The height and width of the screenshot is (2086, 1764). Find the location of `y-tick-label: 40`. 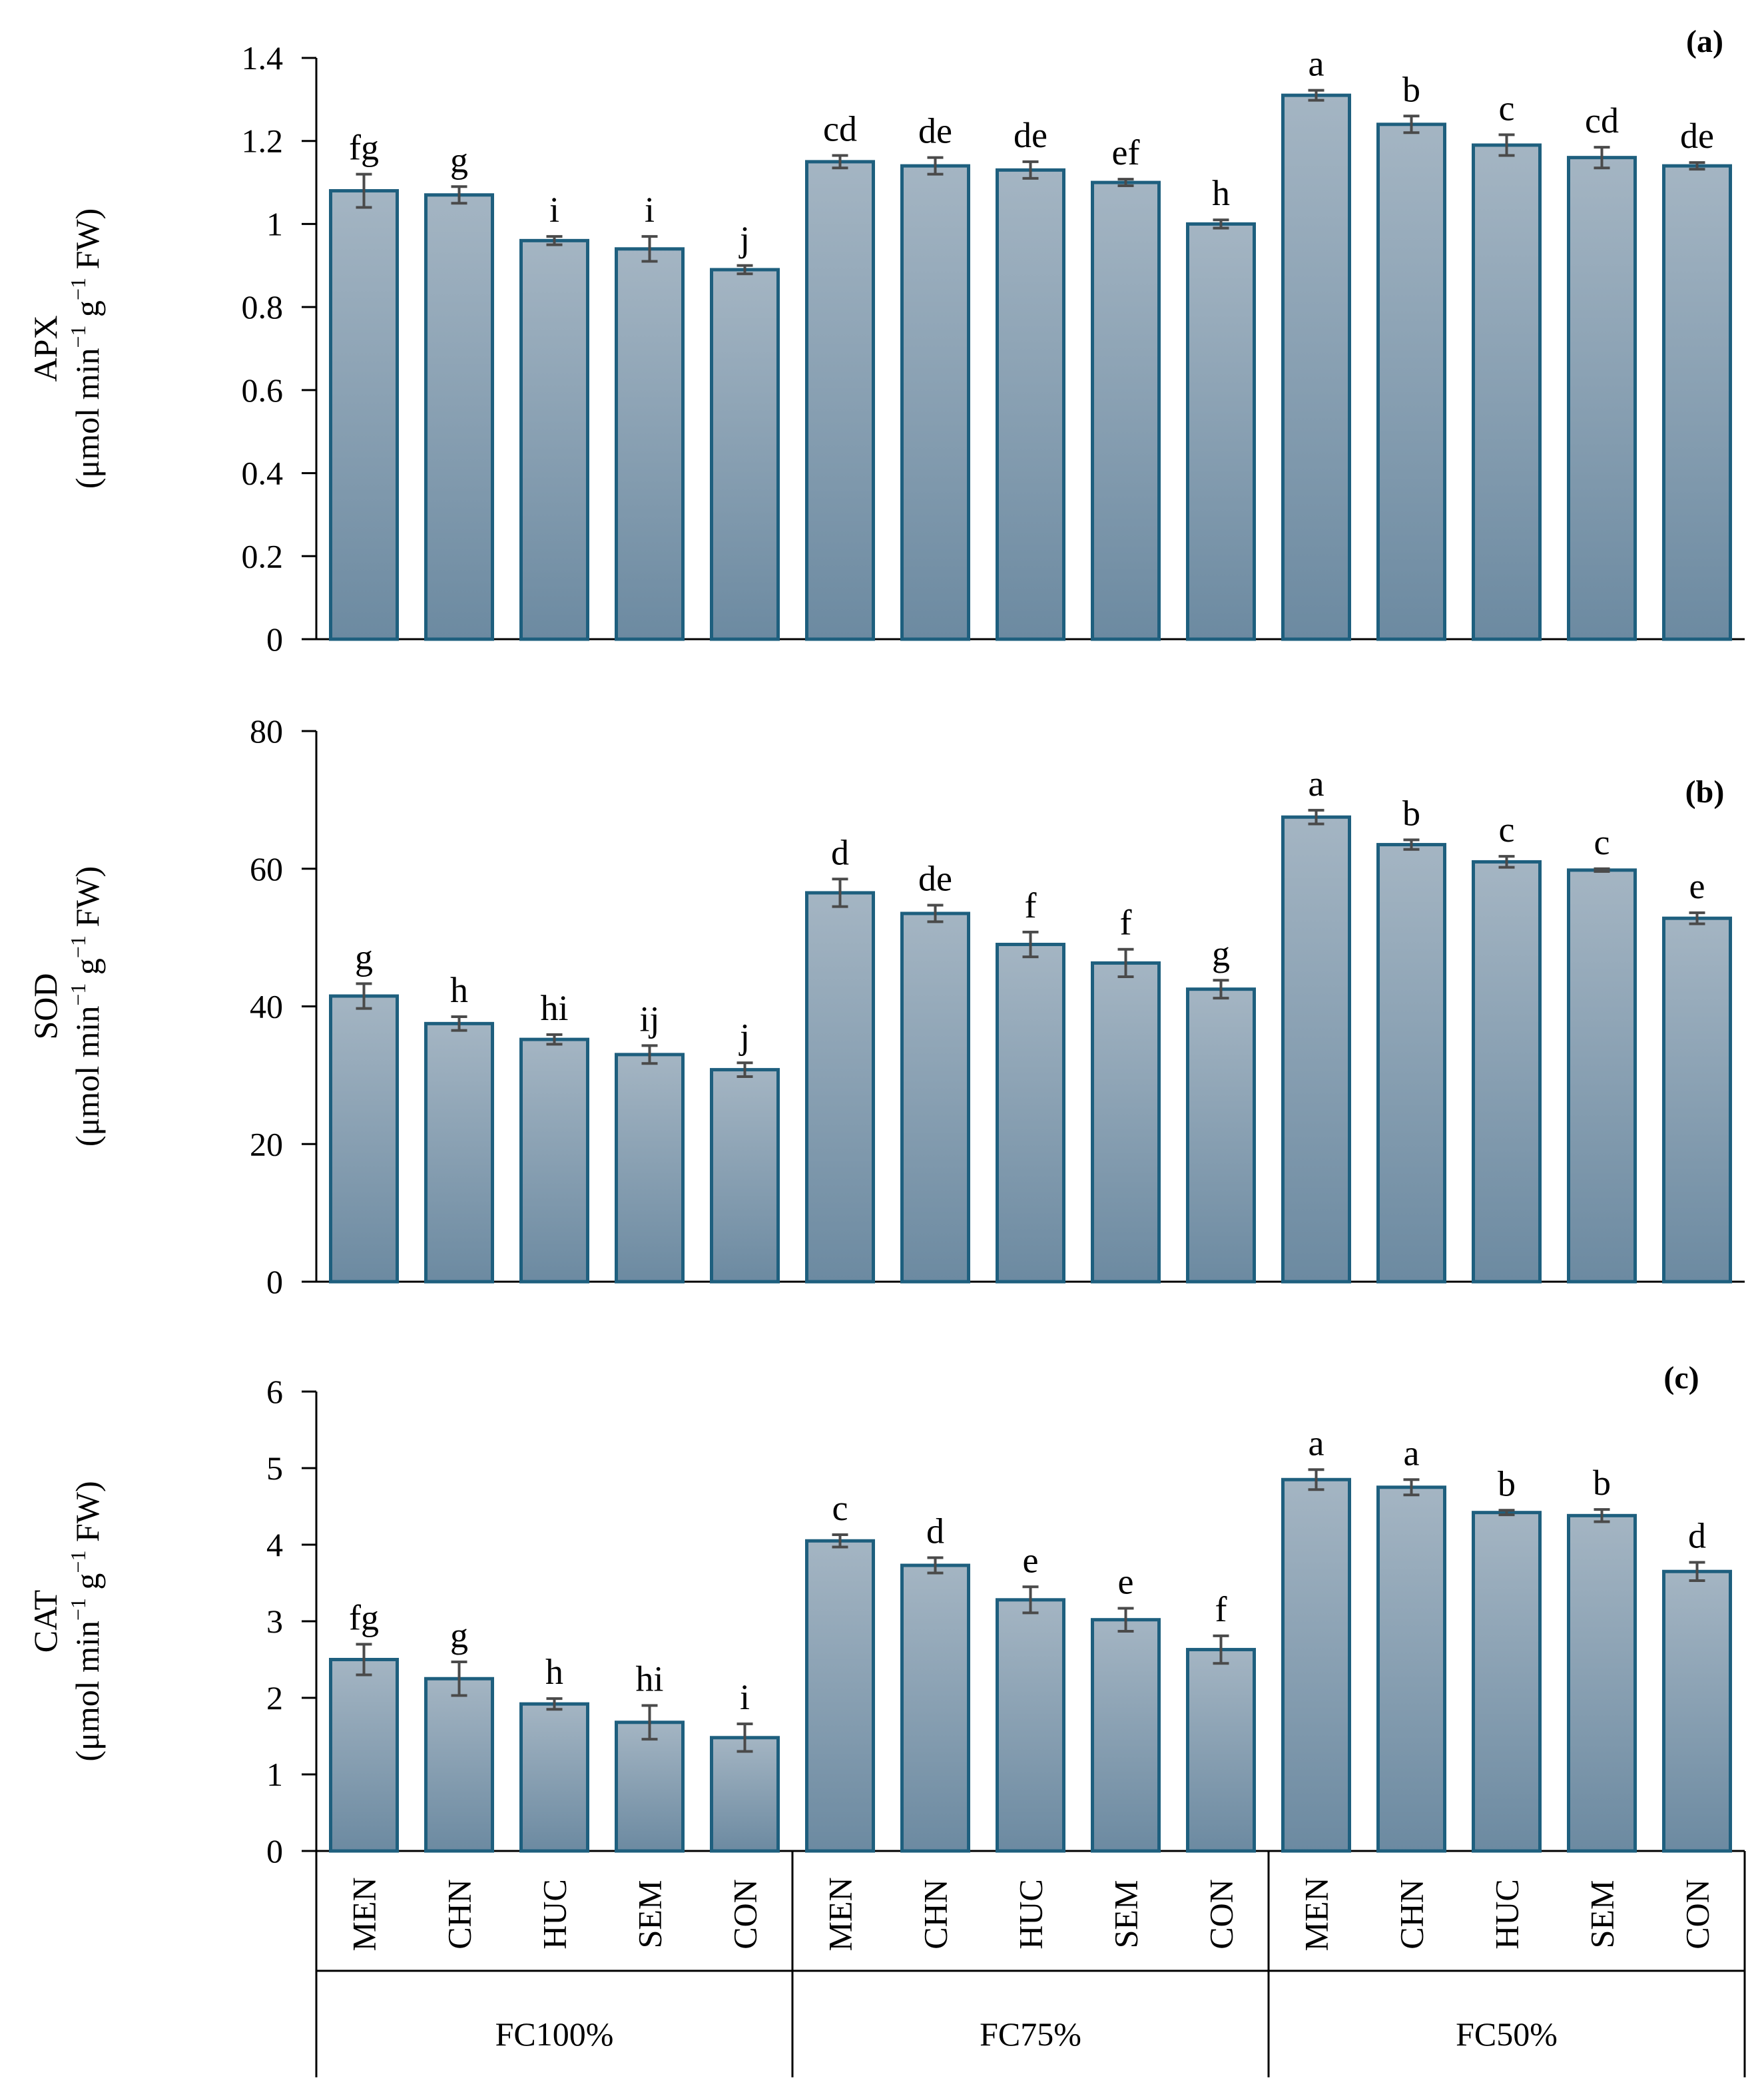

y-tick-label: 40 is located at coordinates (267, 1006).